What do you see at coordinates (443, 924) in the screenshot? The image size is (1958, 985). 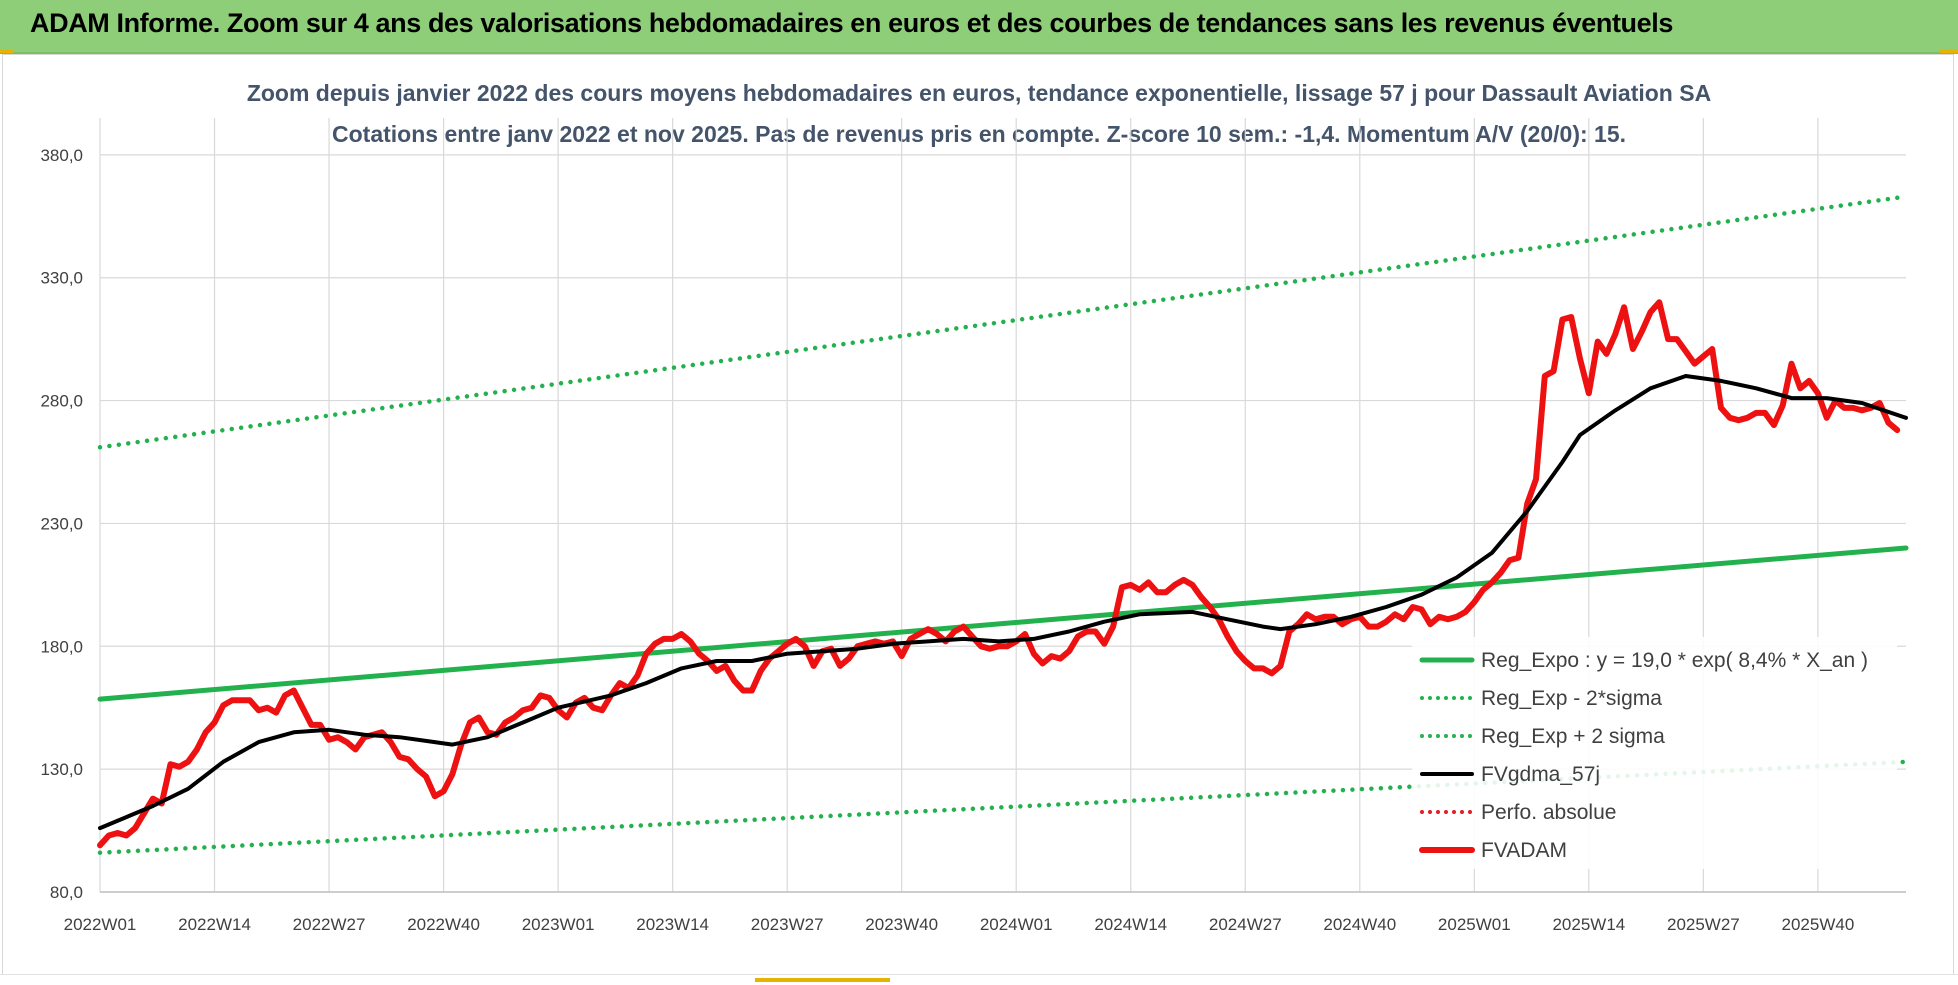 I see `x-tick-label: 2022W40` at bounding box center [443, 924].